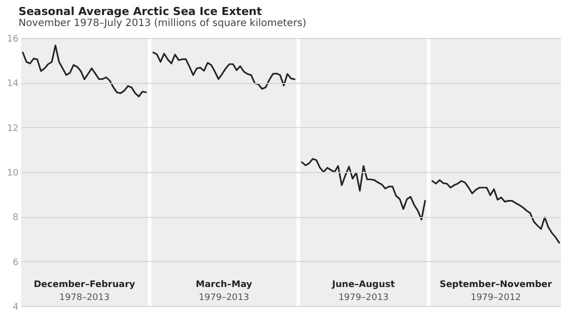 The width and height of the screenshot is (584, 315). Describe the element at coordinates (13, 84) in the screenshot. I see `y-tick-label: 14` at that location.